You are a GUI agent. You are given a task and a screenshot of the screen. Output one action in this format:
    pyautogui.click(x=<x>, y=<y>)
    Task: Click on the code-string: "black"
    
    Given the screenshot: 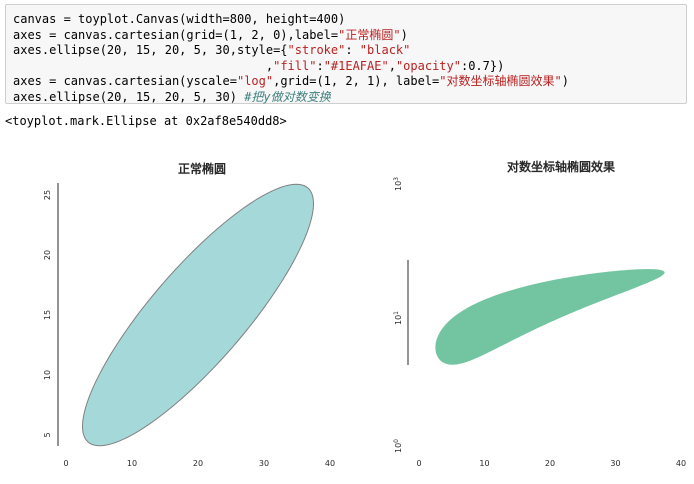 What is the action you would take?
    pyautogui.click(x=385, y=50)
    